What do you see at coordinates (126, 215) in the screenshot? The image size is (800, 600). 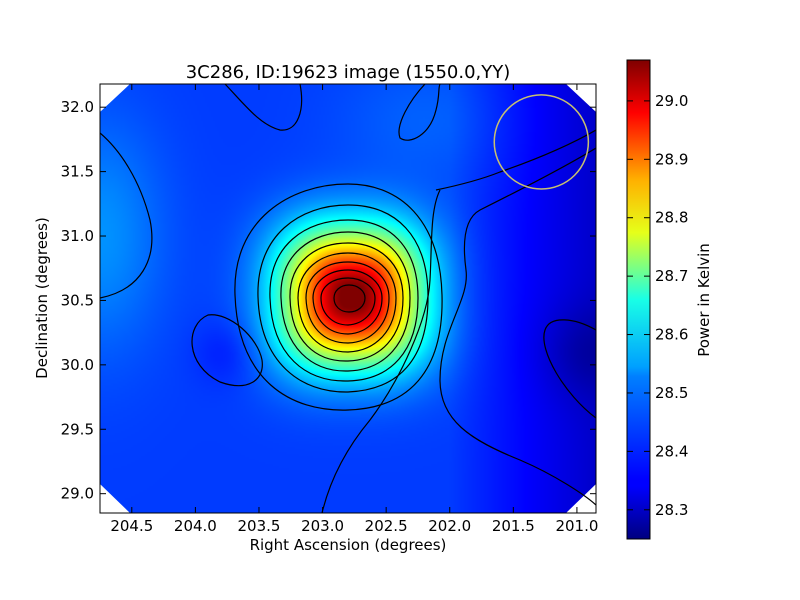 I see `contour-left-lobe` at bounding box center [126, 215].